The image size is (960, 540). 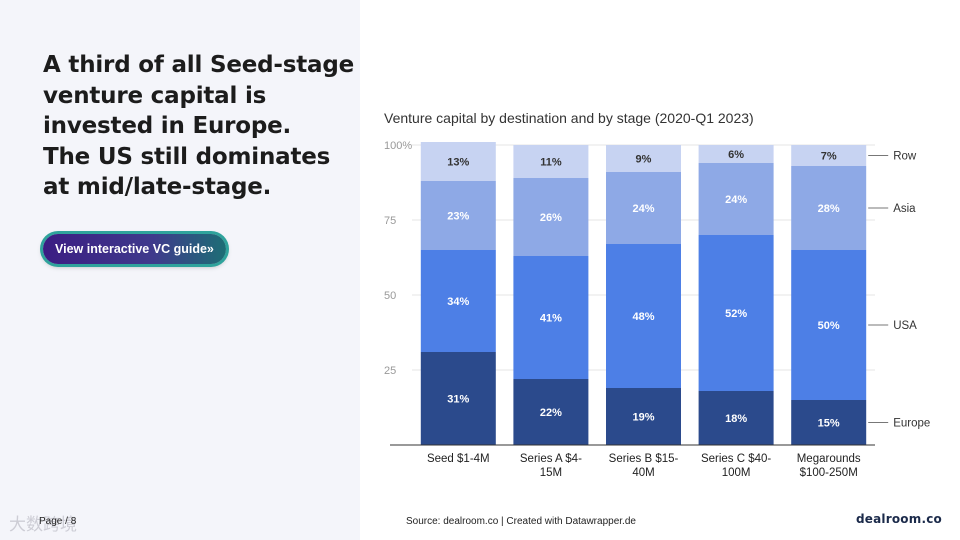 I want to click on dealroom-logo: dealroom.co, so click(x=899, y=519).